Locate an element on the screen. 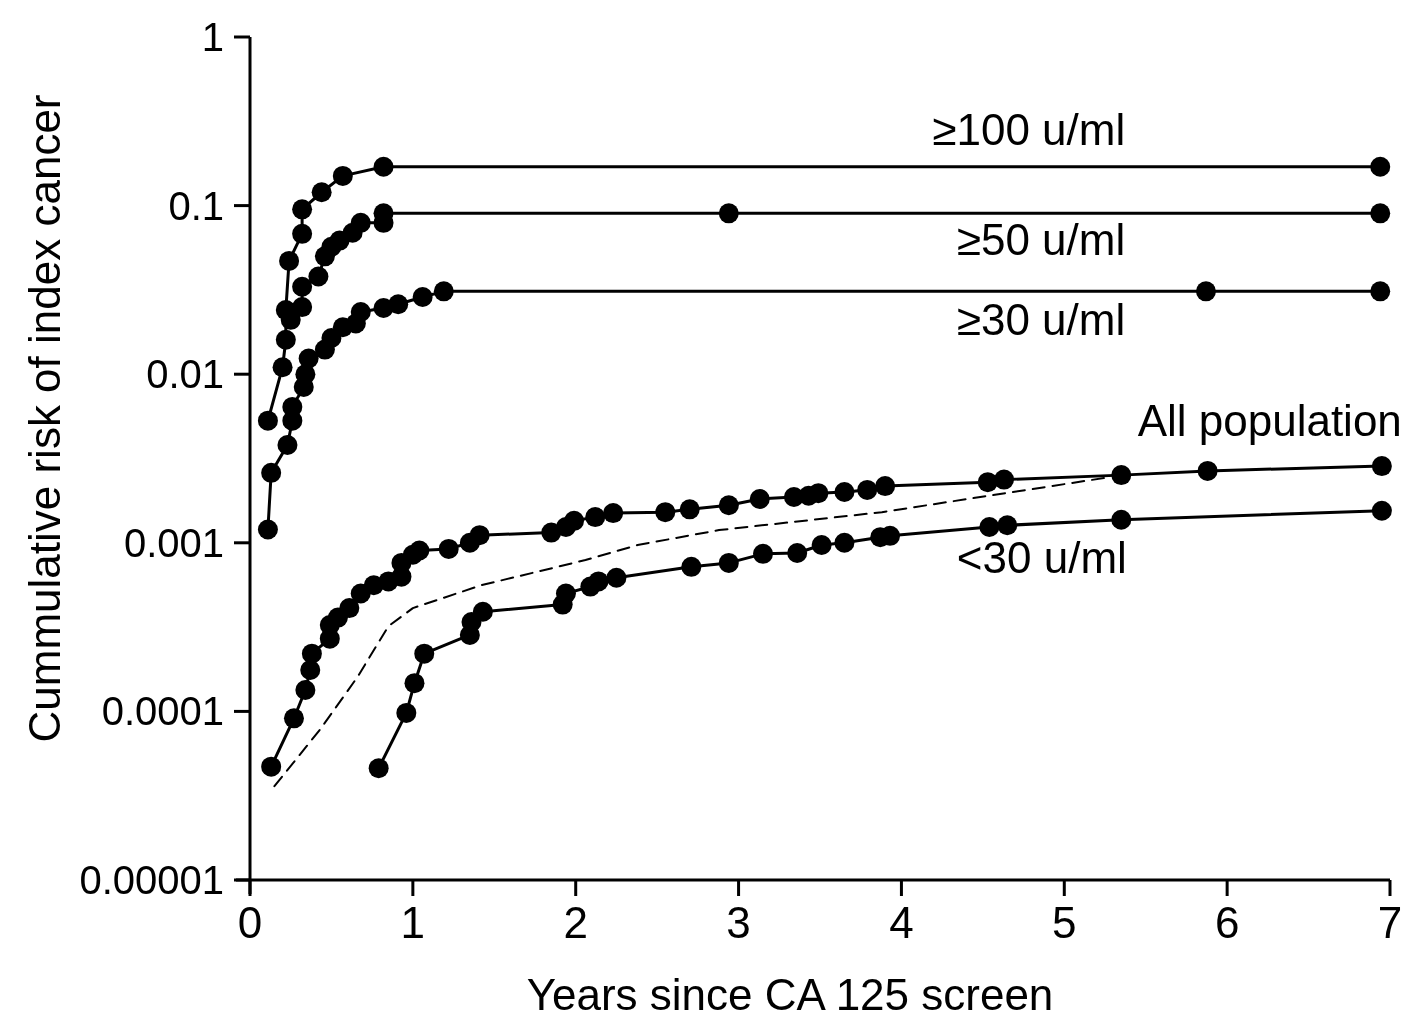 This screenshot has height=1019, width=1410. x-tick-label: 3 is located at coordinates (738, 922).